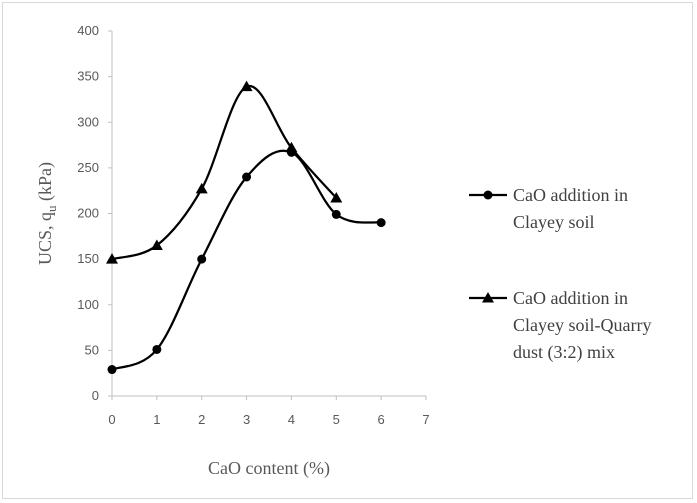 The image size is (697, 503). I want to click on y-tick-label: 350, so click(88, 76).